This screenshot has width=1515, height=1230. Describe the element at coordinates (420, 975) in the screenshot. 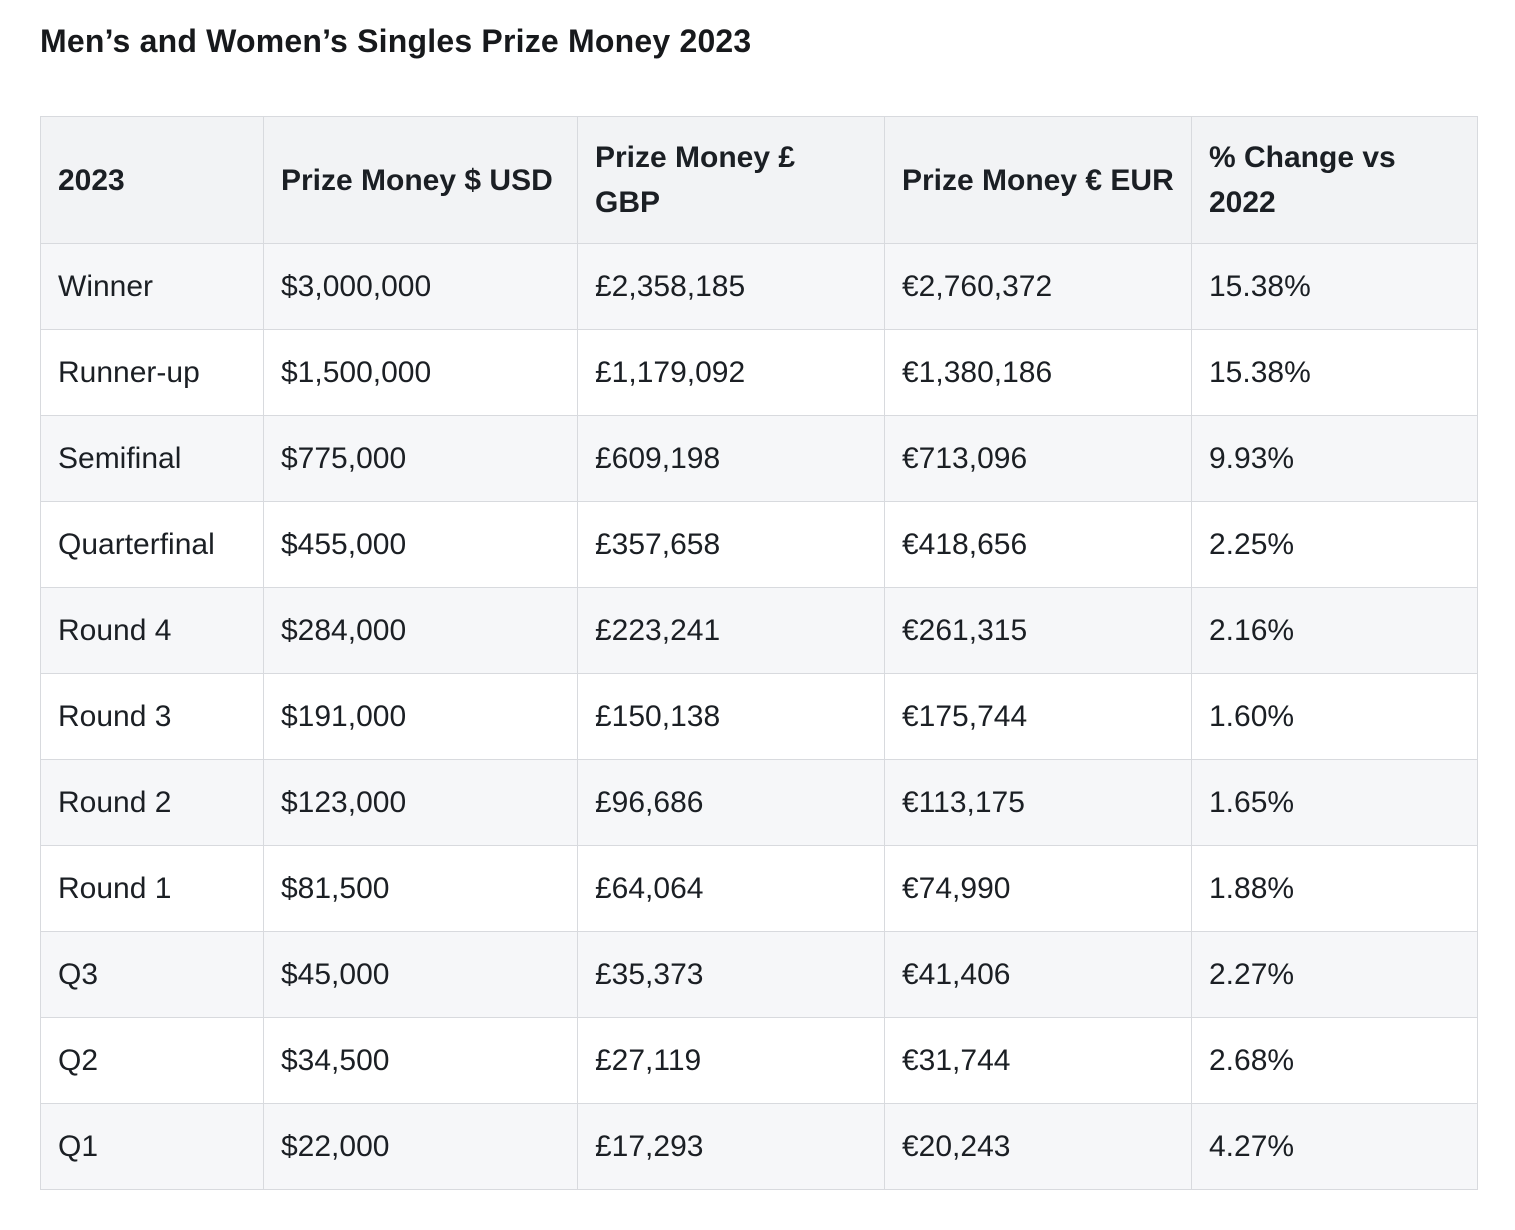

I see `table-cell: $45,000` at that location.